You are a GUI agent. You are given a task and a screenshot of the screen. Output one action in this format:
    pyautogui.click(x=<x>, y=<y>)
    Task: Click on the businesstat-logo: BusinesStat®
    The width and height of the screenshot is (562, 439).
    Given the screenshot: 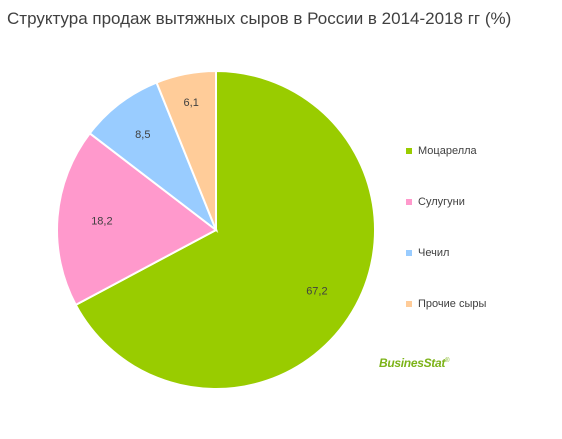 What is the action you would take?
    pyautogui.click(x=414, y=363)
    